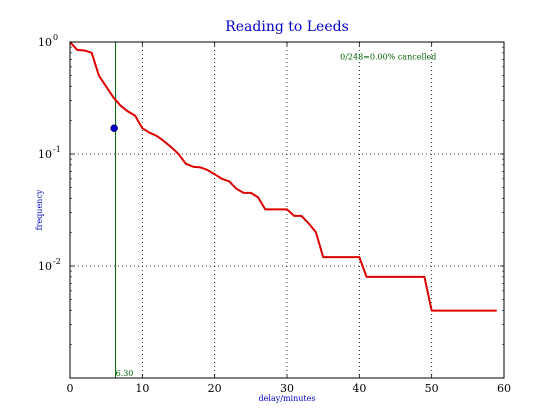  I want to click on x-tick-label: 50, so click(432, 388).